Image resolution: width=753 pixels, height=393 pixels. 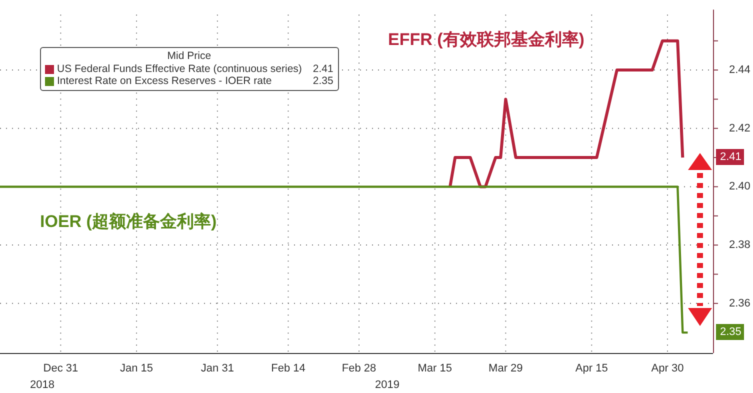 What do you see at coordinates (387, 385) in the screenshot?
I see `text: 2019` at bounding box center [387, 385].